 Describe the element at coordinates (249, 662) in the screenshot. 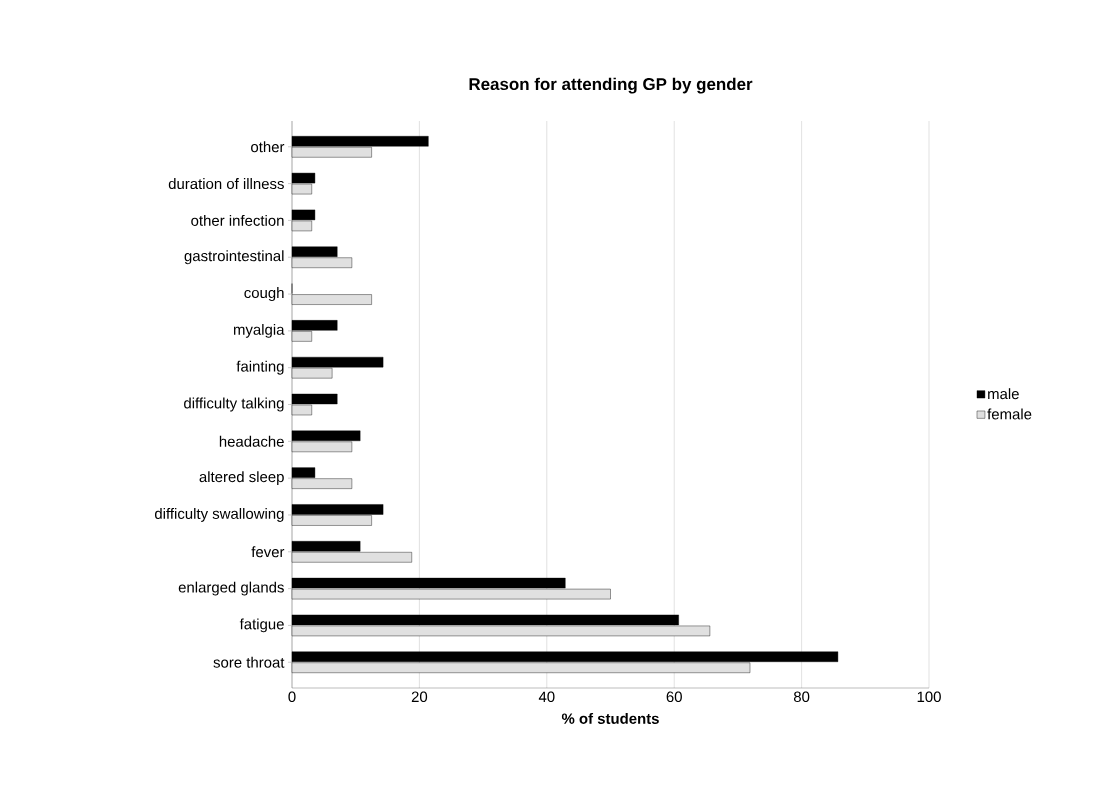

I see `y-tick-label: sore throat` at that location.